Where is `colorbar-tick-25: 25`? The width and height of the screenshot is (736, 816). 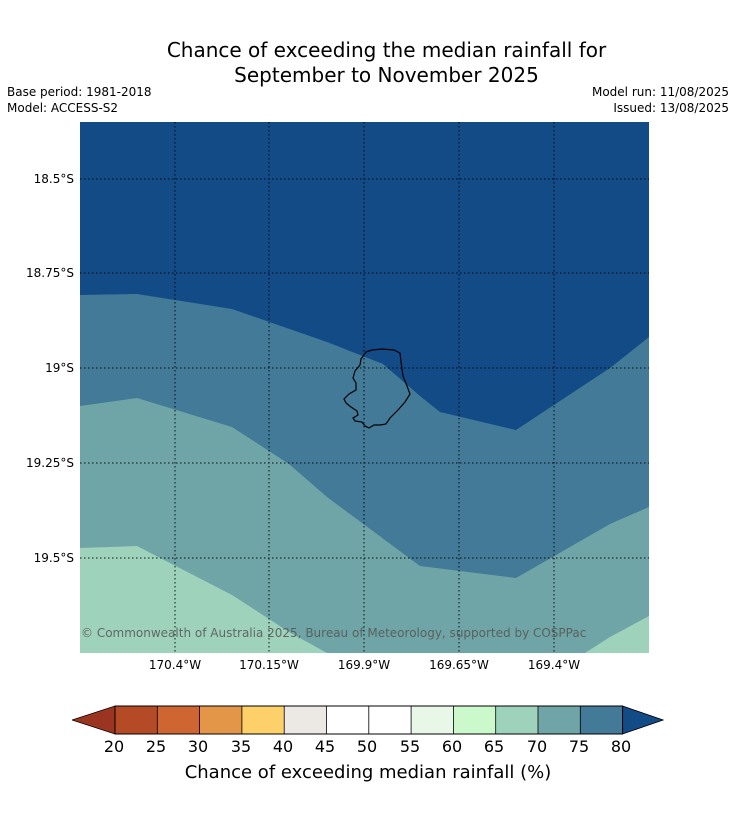 colorbar-tick-25: 25 is located at coordinates (156, 746).